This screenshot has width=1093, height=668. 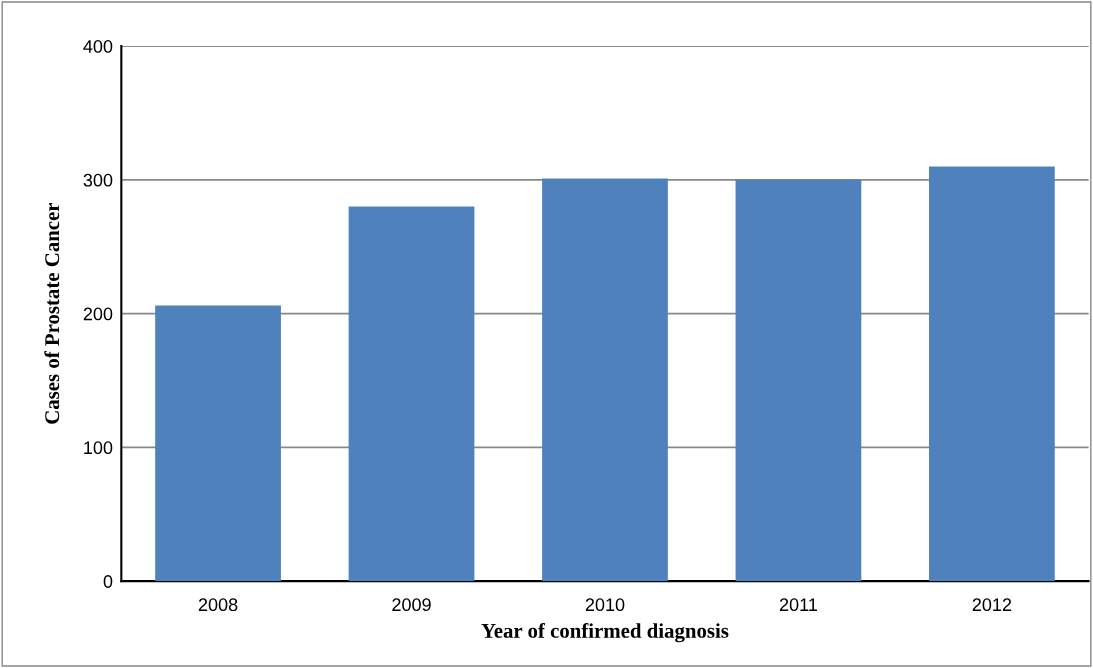 What do you see at coordinates (605, 632) in the screenshot?
I see `x-axis-title: Year of confirmed diagnosis` at bounding box center [605, 632].